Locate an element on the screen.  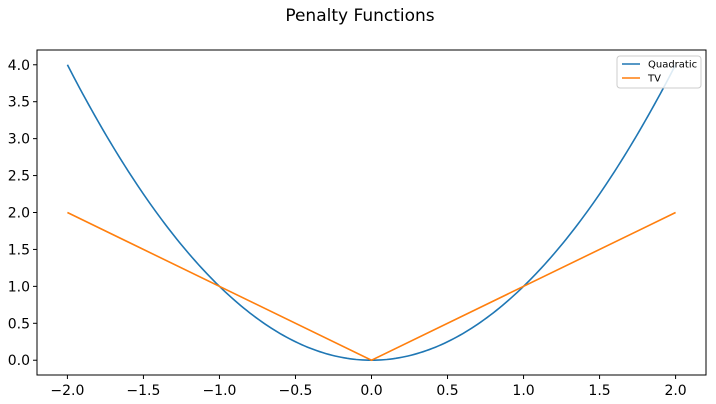
x-tick-label: −2.0 is located at coordinates (67, 391).